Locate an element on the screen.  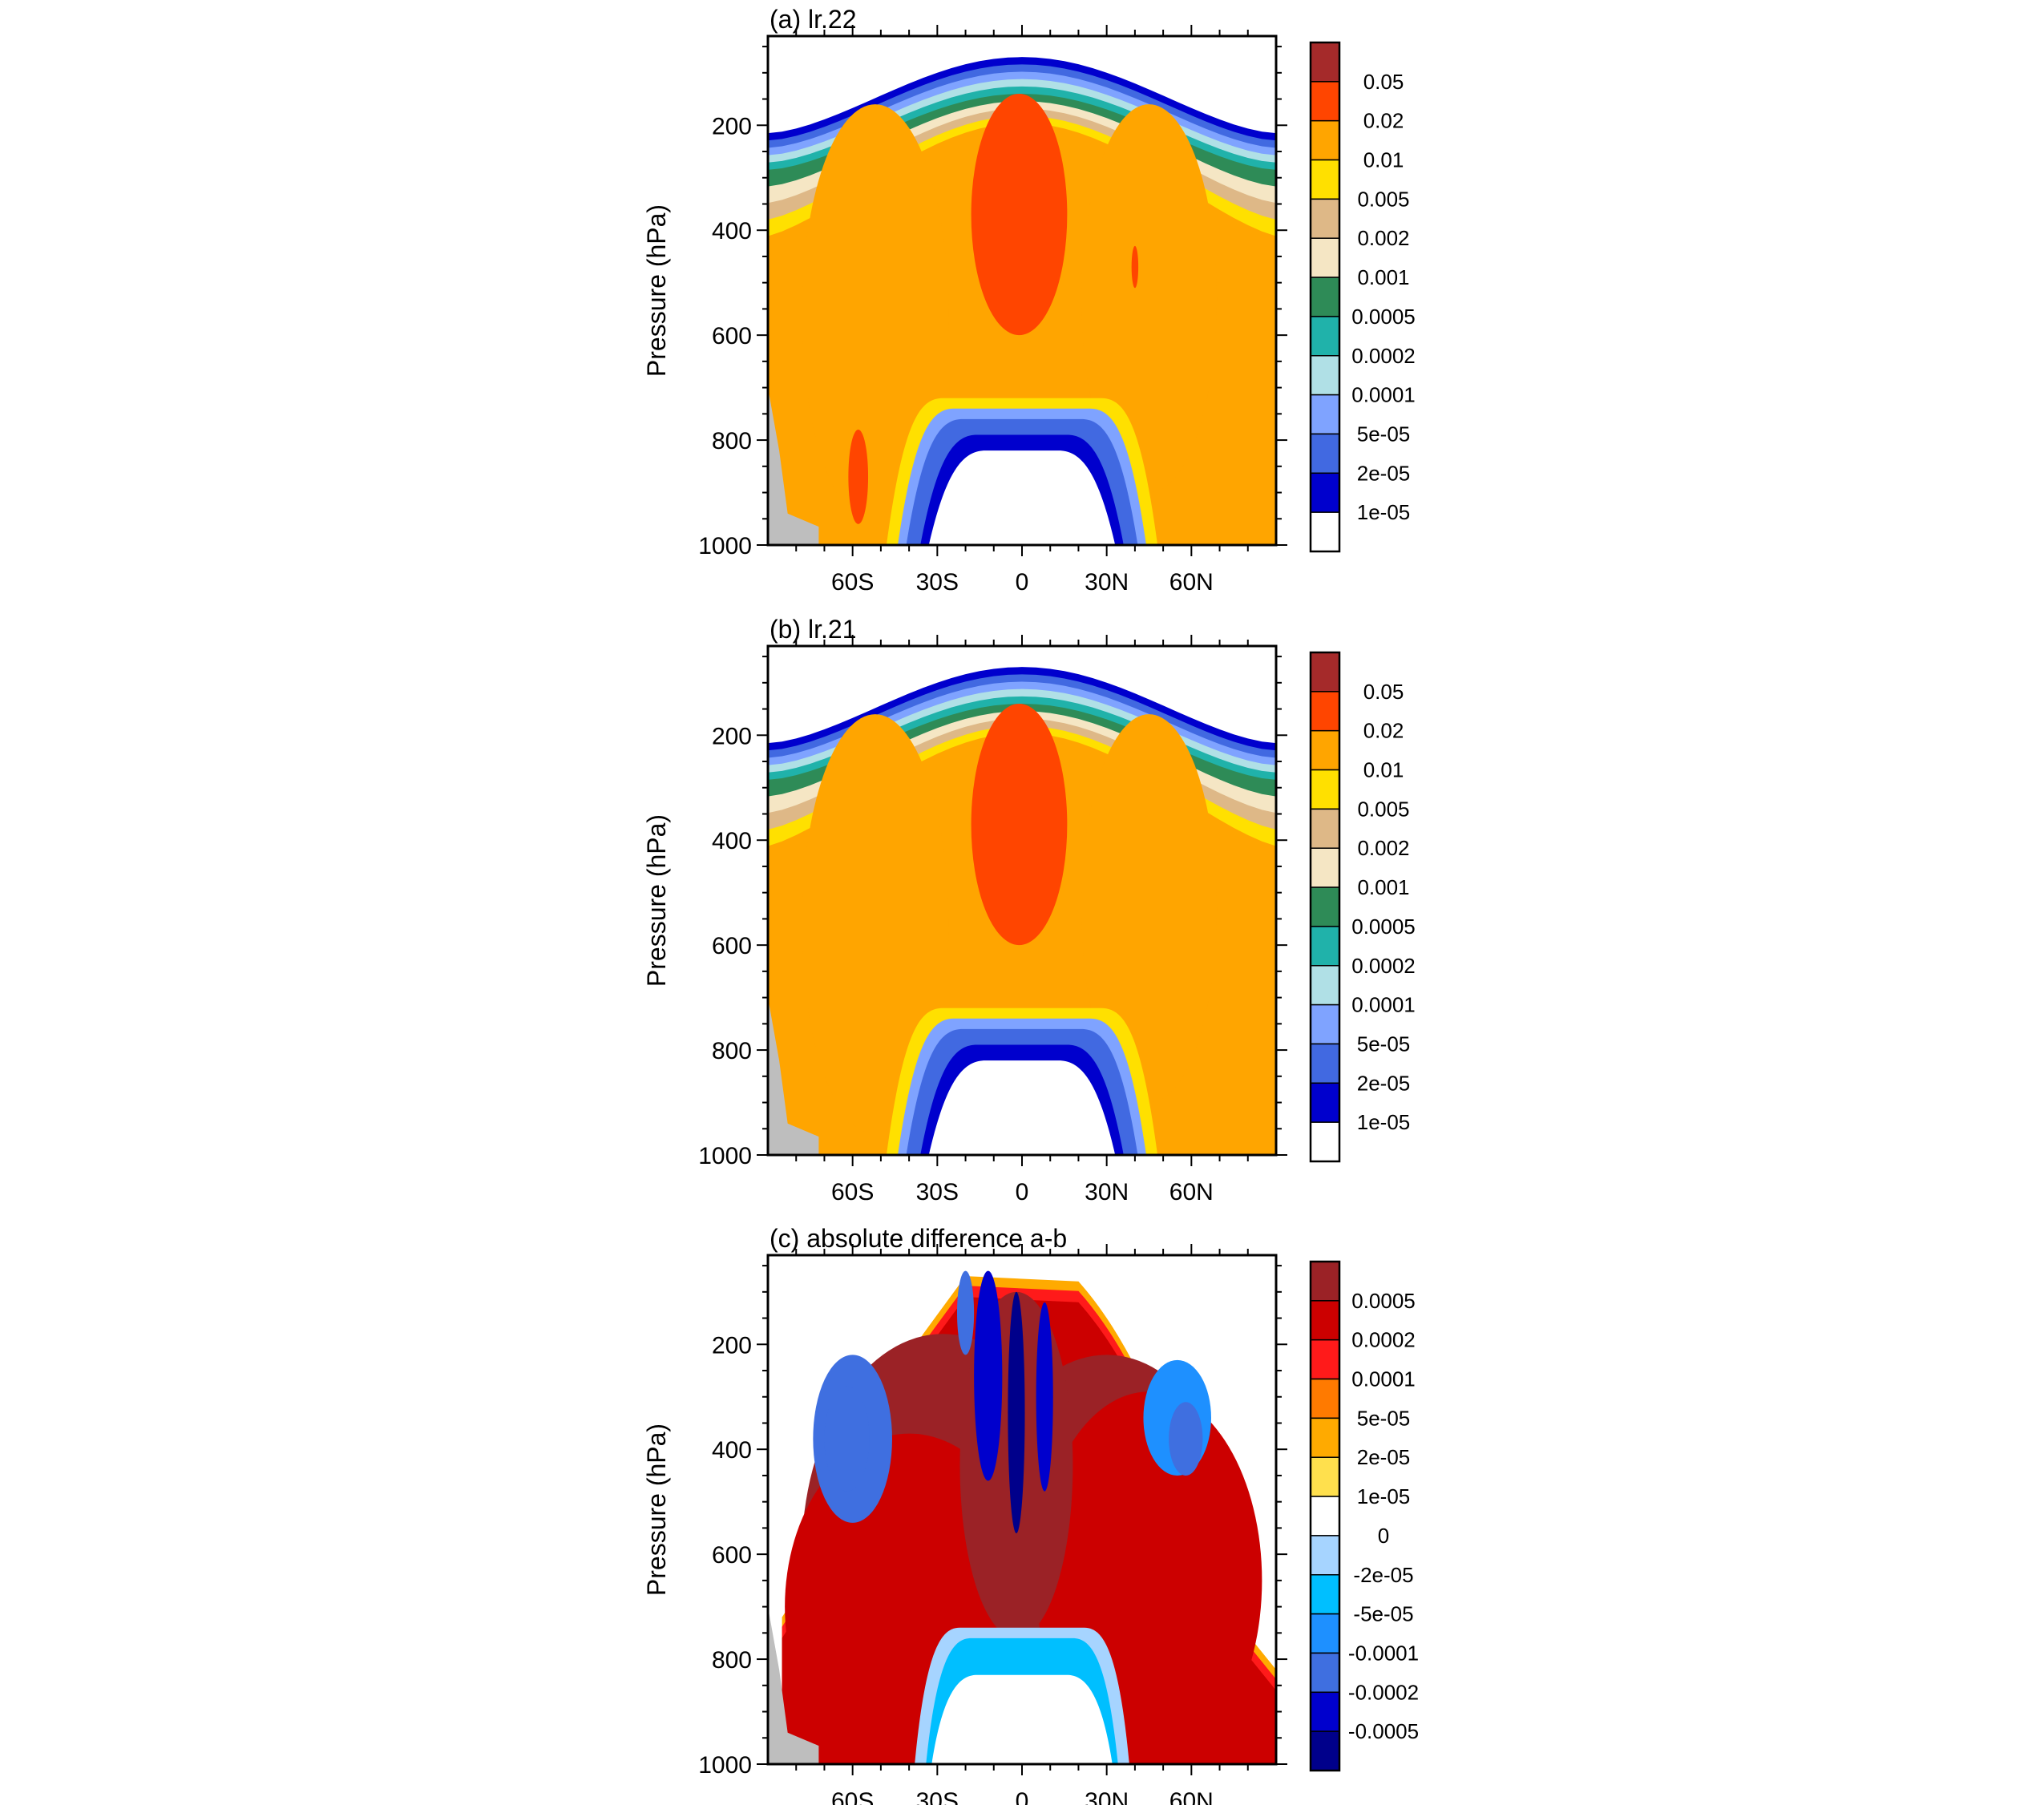
colorbar-label: 0.01 is located at coordinates (1383, 770).